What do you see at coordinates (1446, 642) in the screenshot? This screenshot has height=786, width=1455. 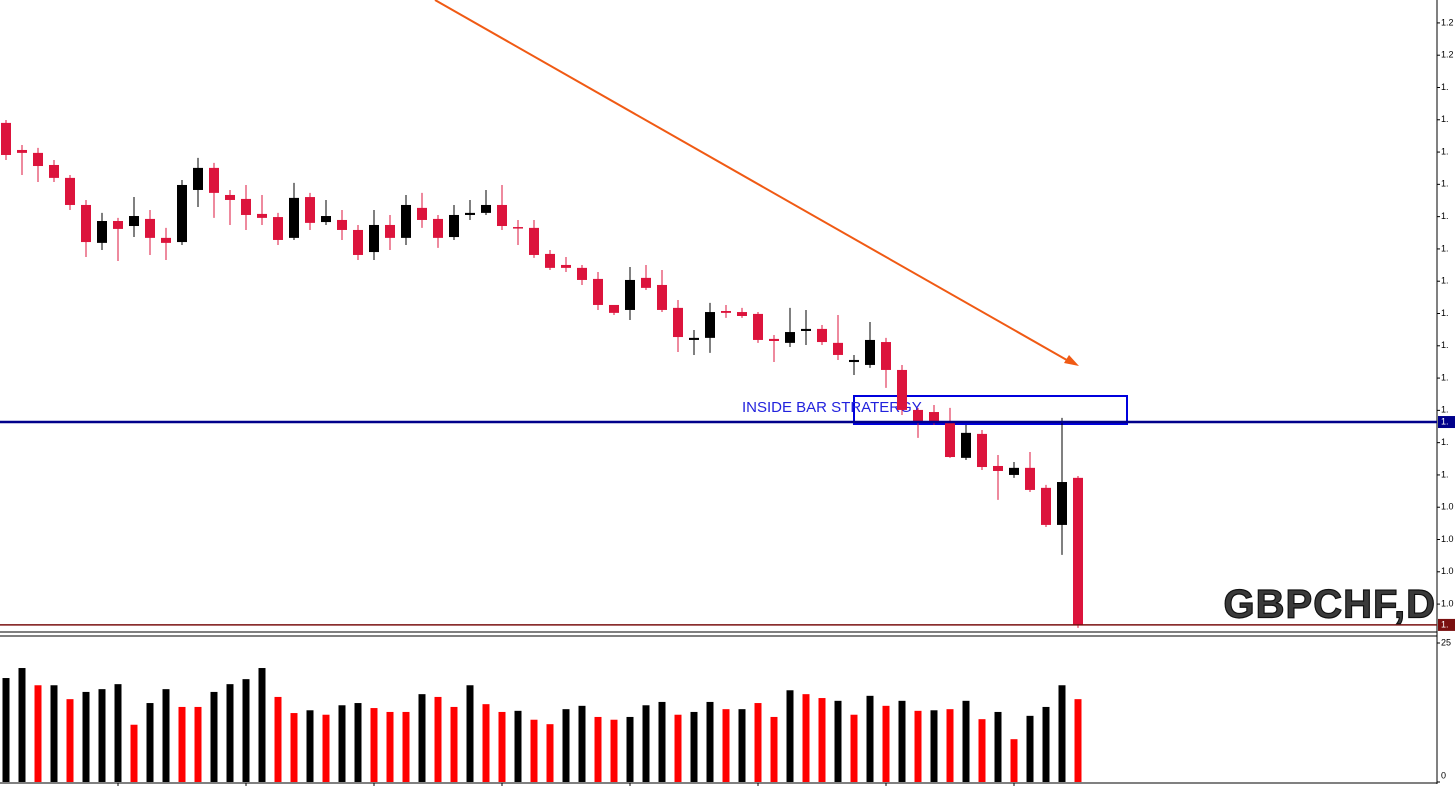 I see `y-tick-label: 25` at bounding box center [1446, 642].